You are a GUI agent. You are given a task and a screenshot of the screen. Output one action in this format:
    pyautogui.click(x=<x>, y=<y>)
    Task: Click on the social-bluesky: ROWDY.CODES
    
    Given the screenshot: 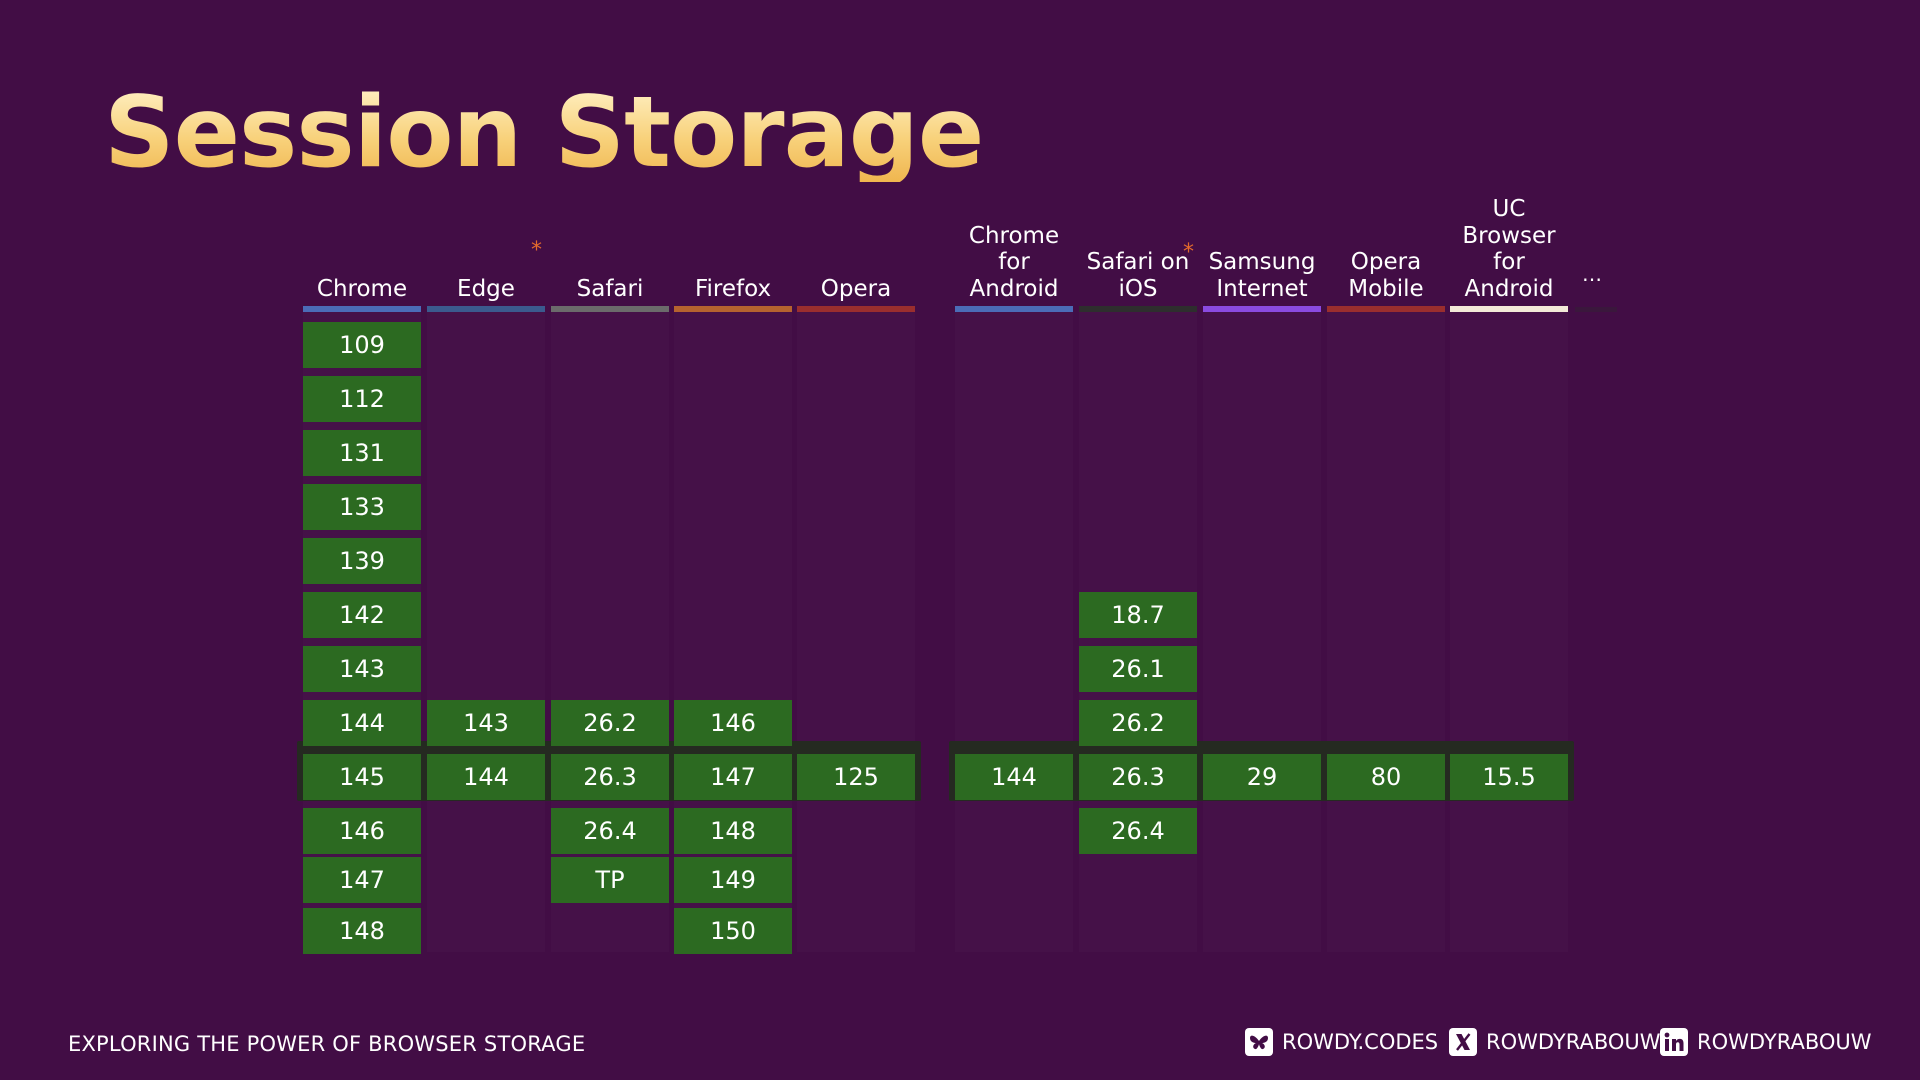 What is the action you would take?
    pyautogui.click(x=1341, y=1042)
    